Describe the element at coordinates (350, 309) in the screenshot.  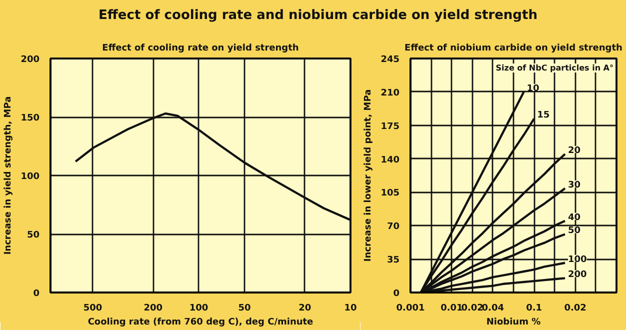
I see `x-tick-label: 10` at that location.